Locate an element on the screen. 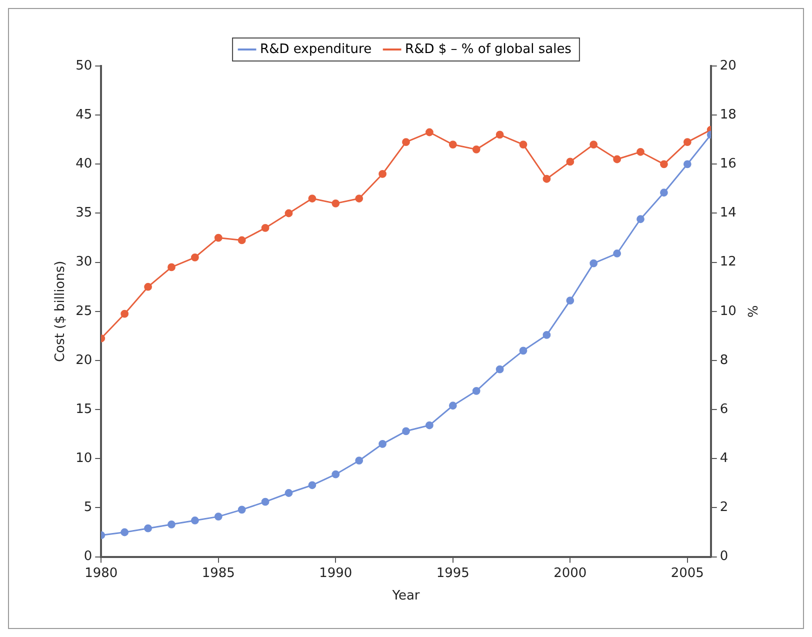  y-tick-label: 10 is located at coordinates (84, 458).